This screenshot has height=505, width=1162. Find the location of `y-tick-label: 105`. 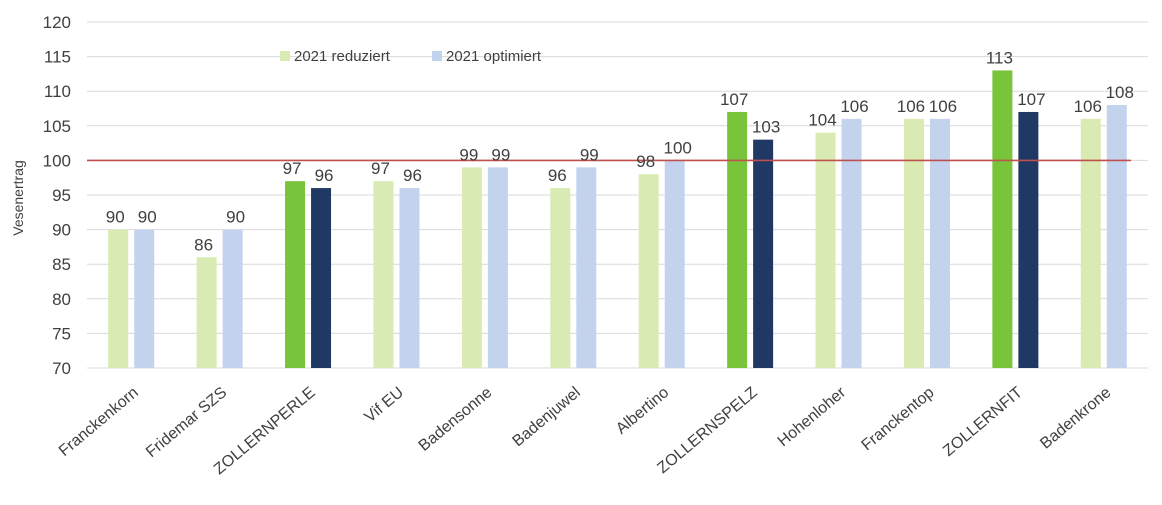

y-tick-label: 105 is located at coordinates (57, 126).